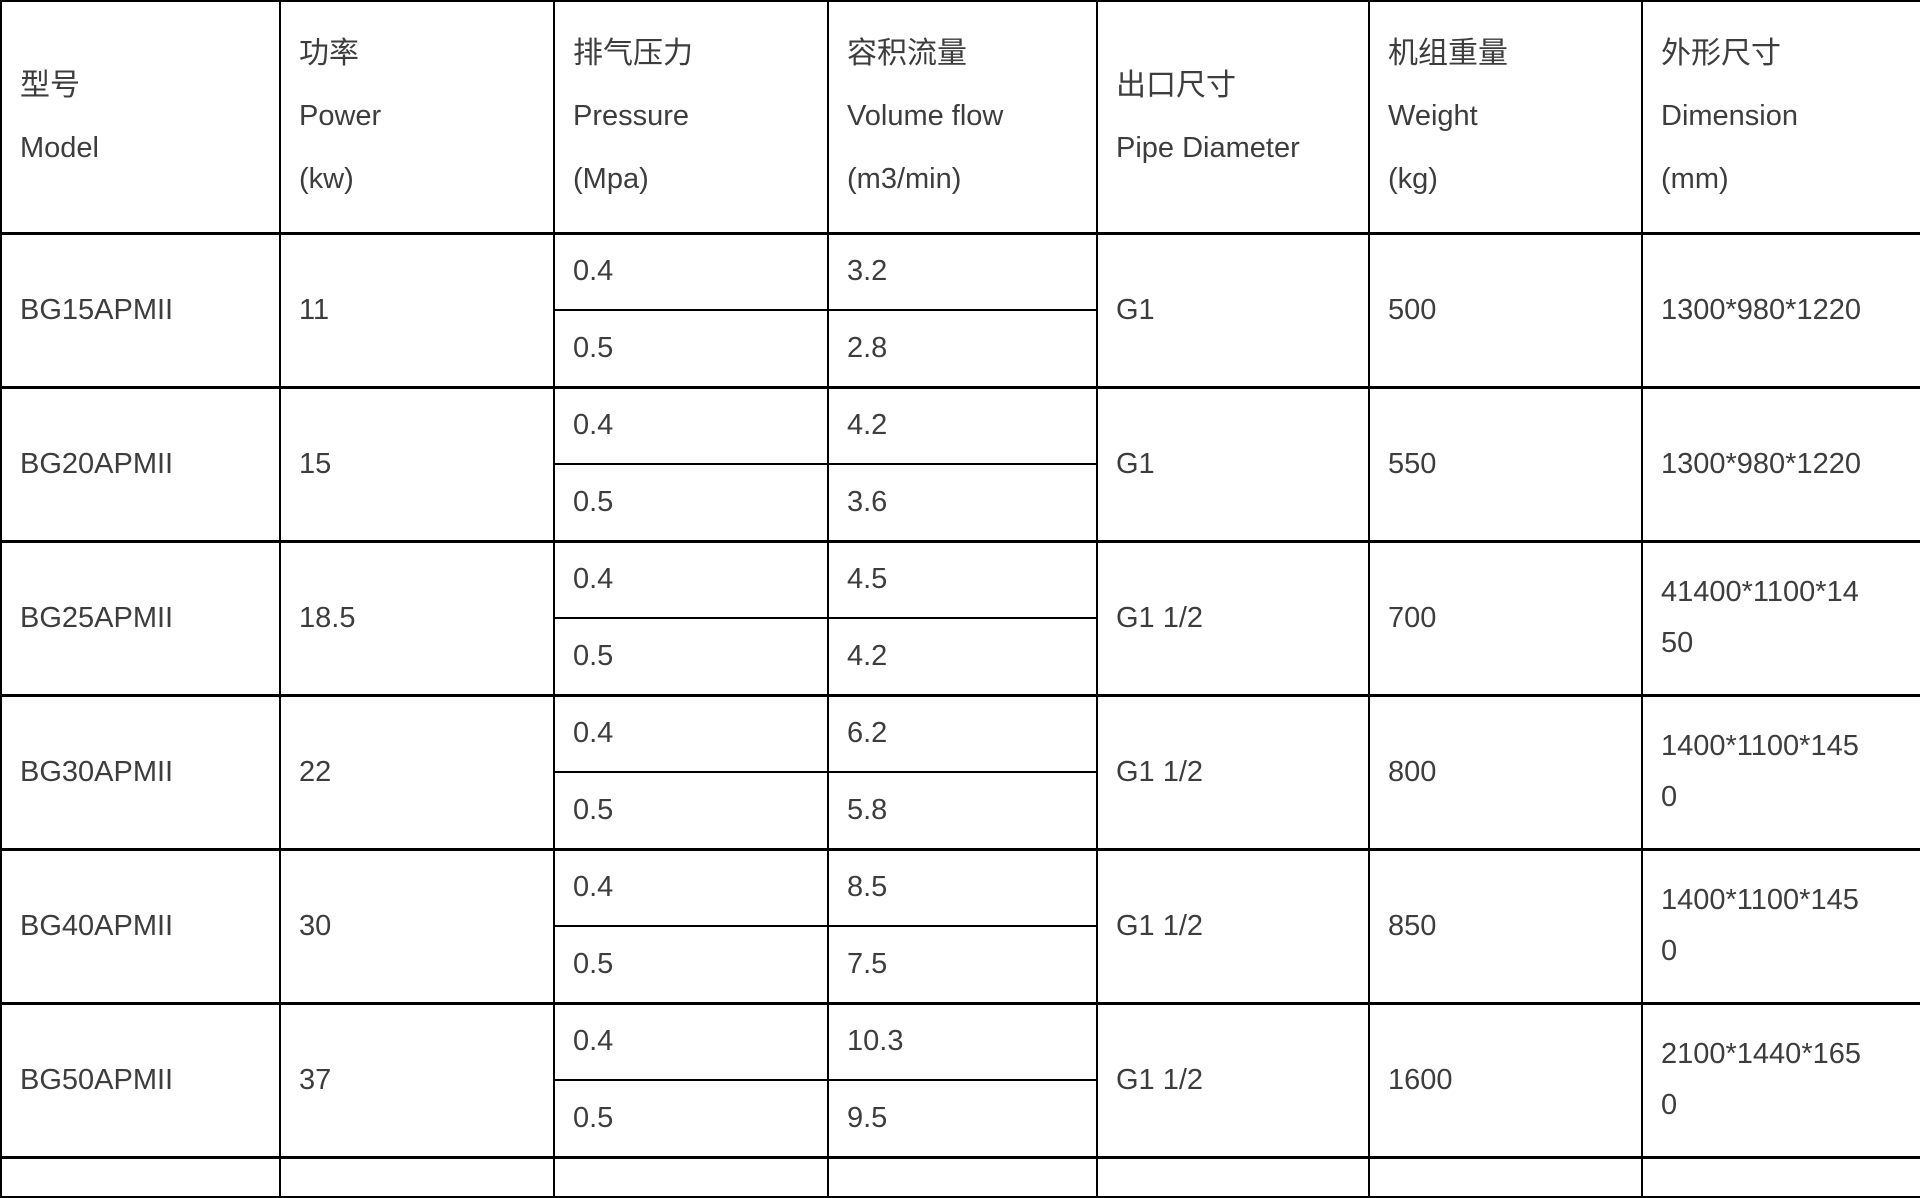  I want to click on table-row: BG40APMII 30 0.4 8.5 G1 1/2 850 1400*1100*1450, so click(960, 925).